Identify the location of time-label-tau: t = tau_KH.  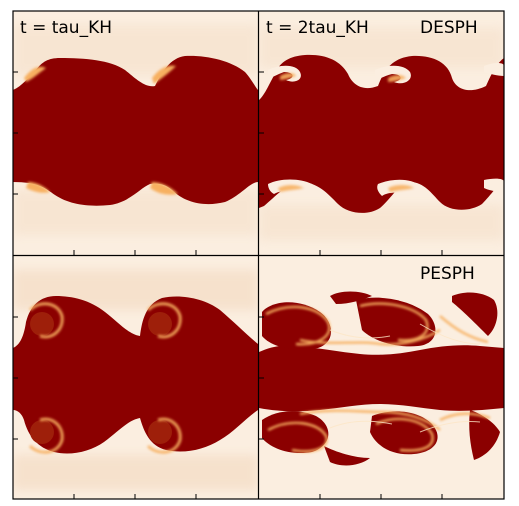
(66, 28).